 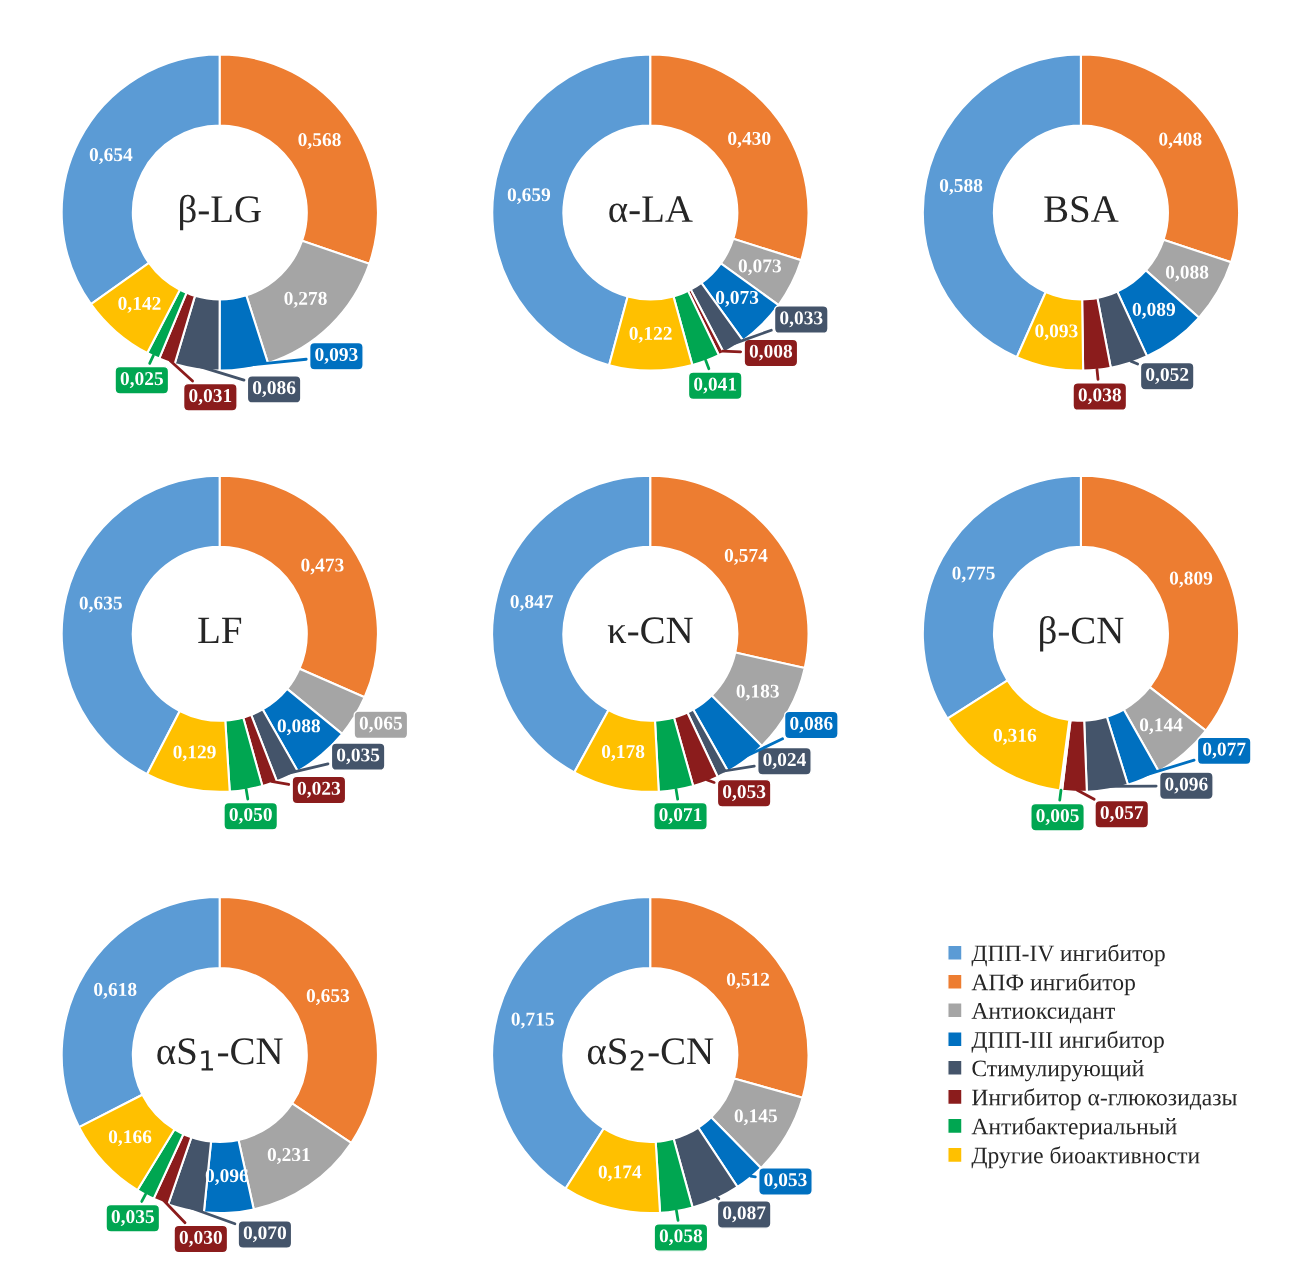 What do you see at coordinates (265, 1234) in the screenshot?
I see `data-label: 0,070` at bounding box center [265, 1234].